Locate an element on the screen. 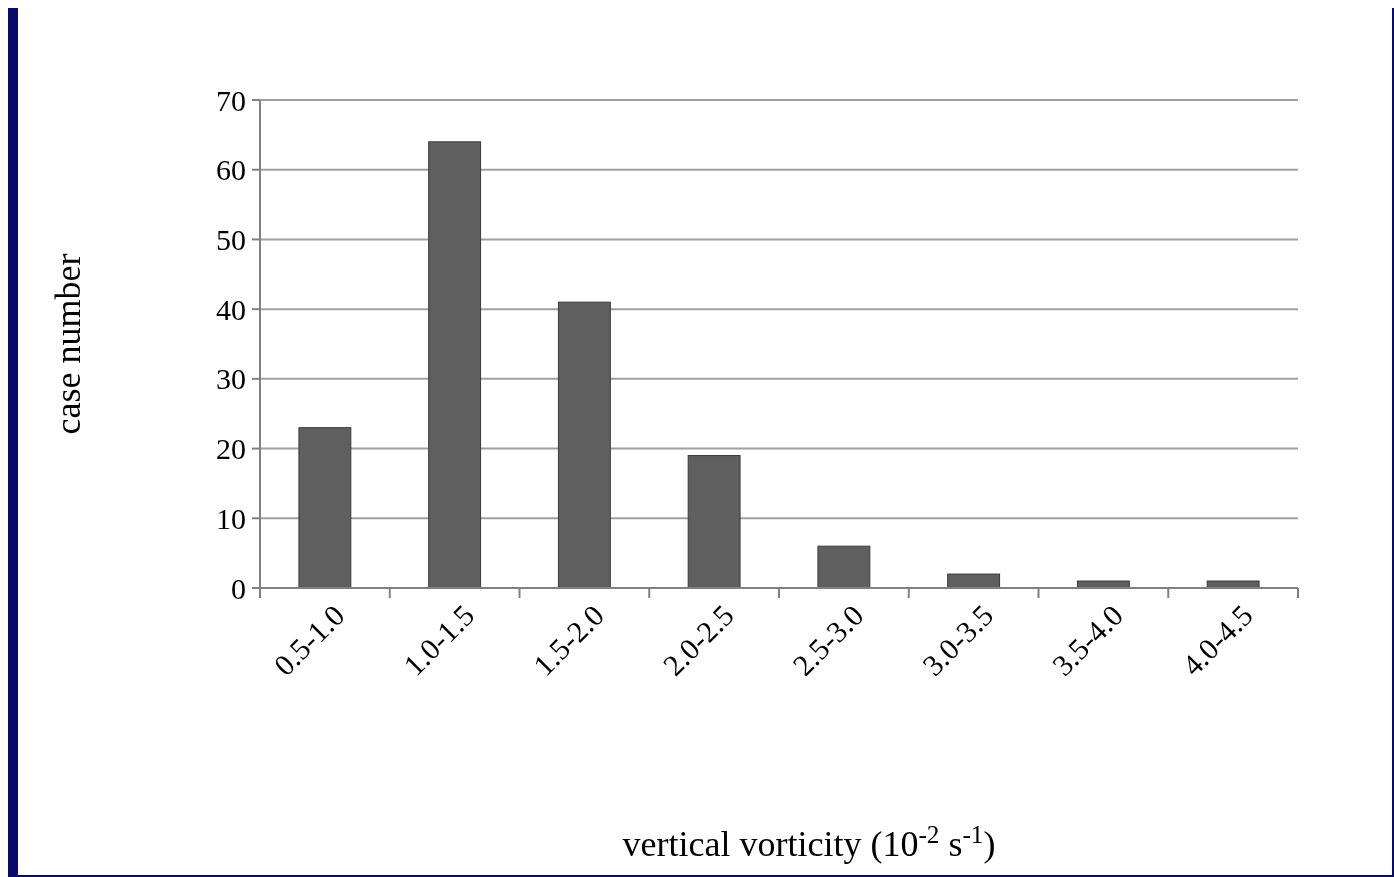 Image resolution: width=1394 pixels, height=877 pixels. y-tick-label: 10 is located at coordinates (231, 518).